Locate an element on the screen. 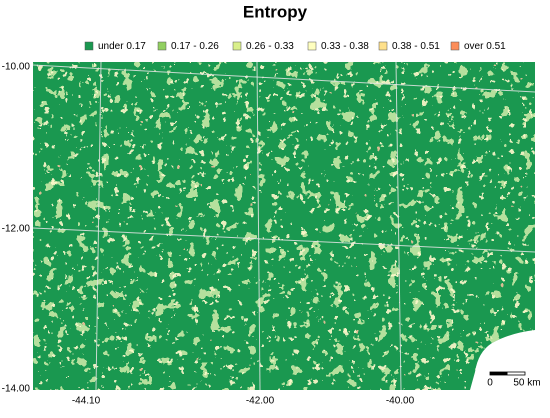 The height and width of the screenshot is (418, 550). y-label: -14.00 is located at coordinates (16, 389).